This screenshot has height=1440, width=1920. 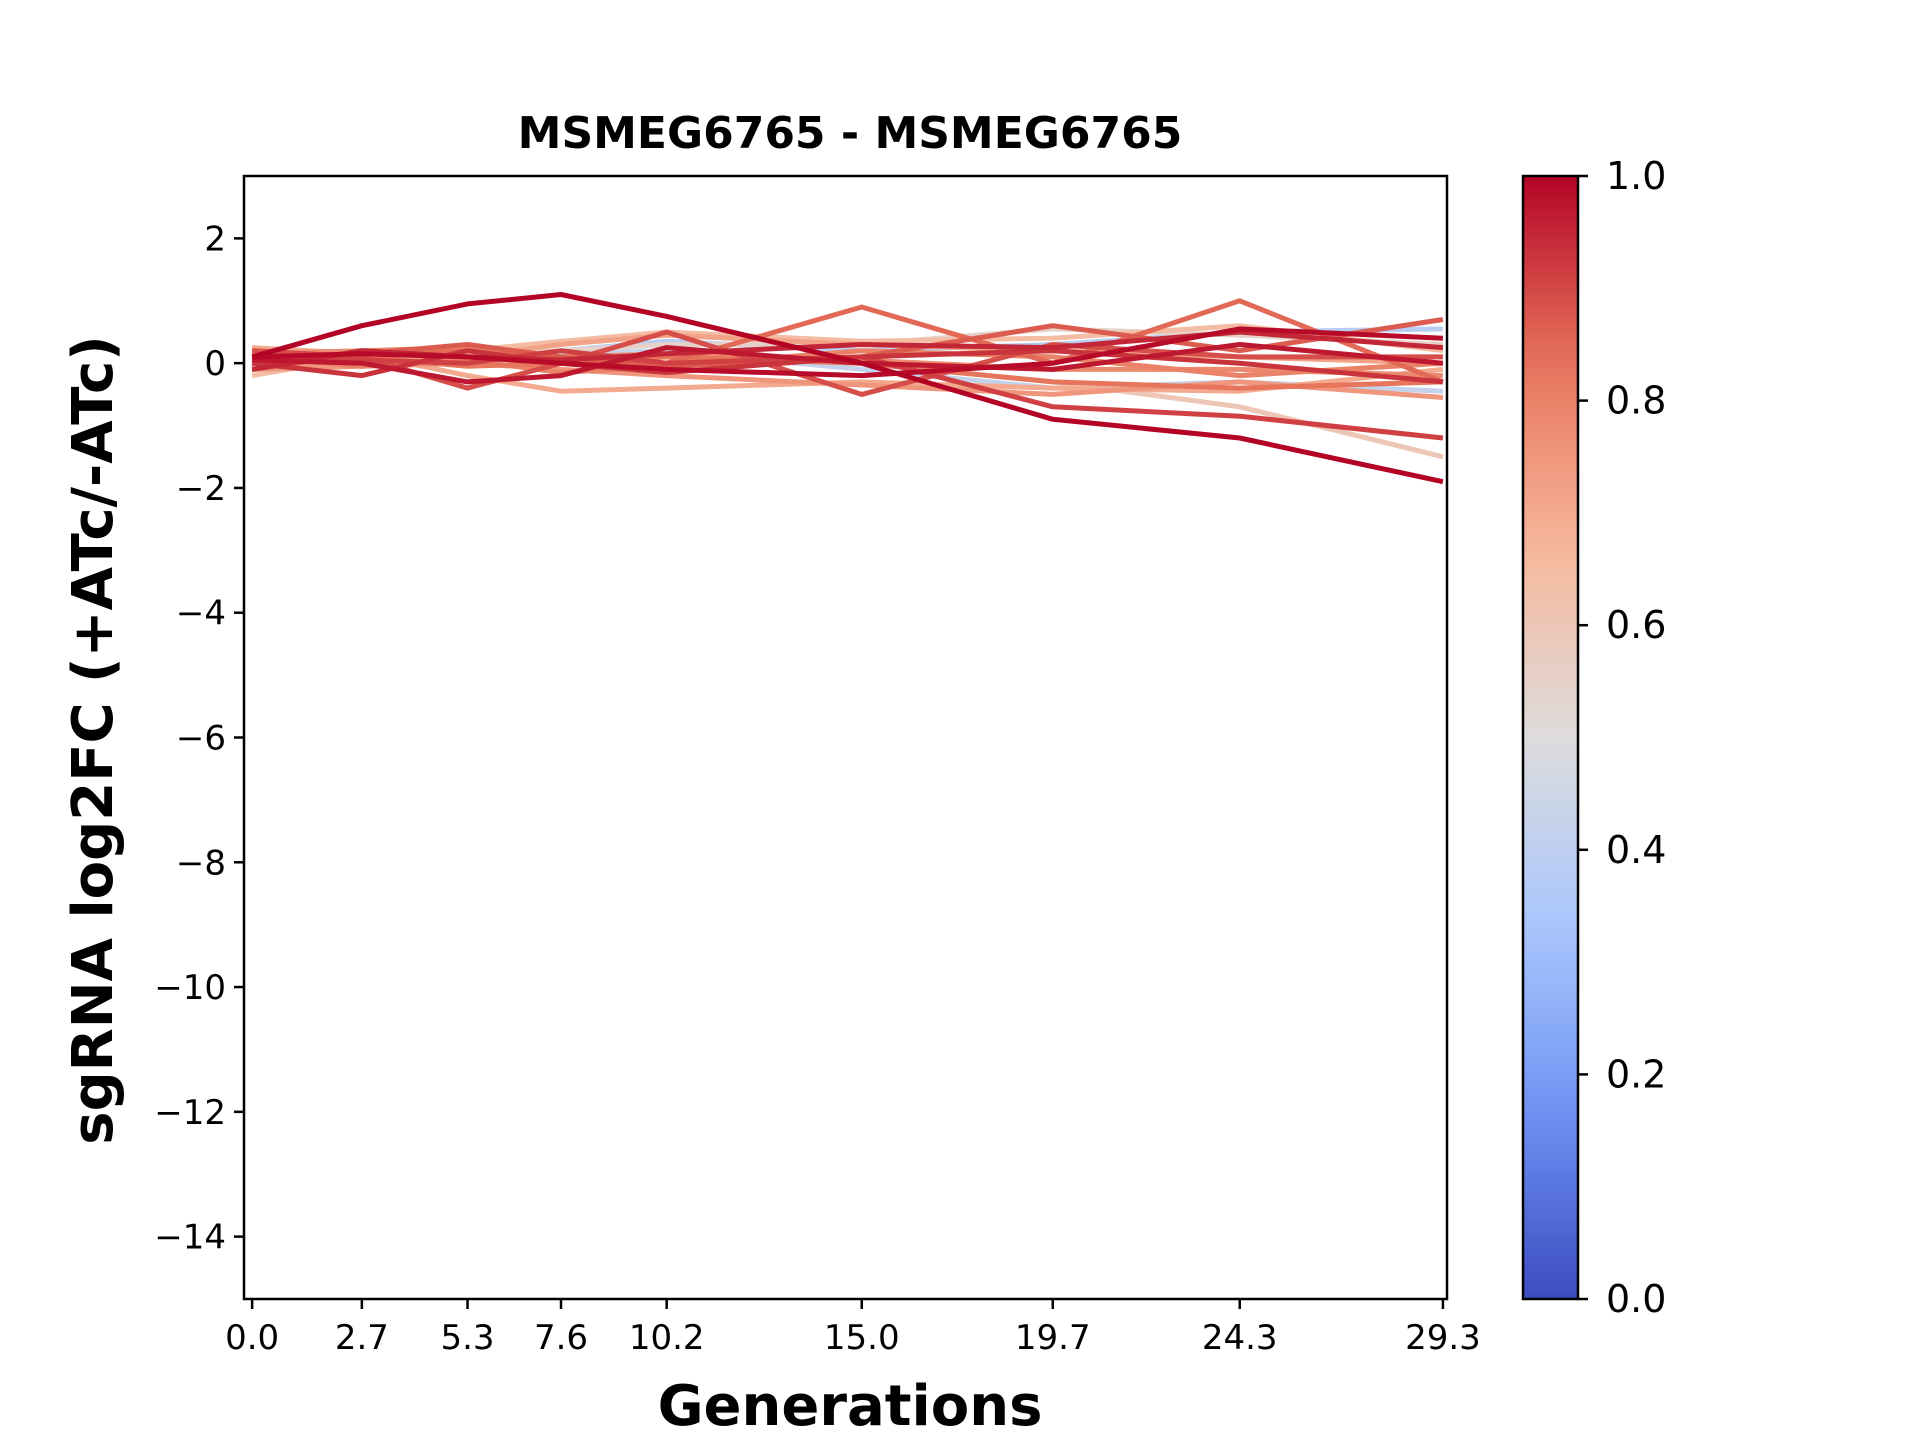 I want to click on y-tick-label: −10, so click(x=190, y=988).